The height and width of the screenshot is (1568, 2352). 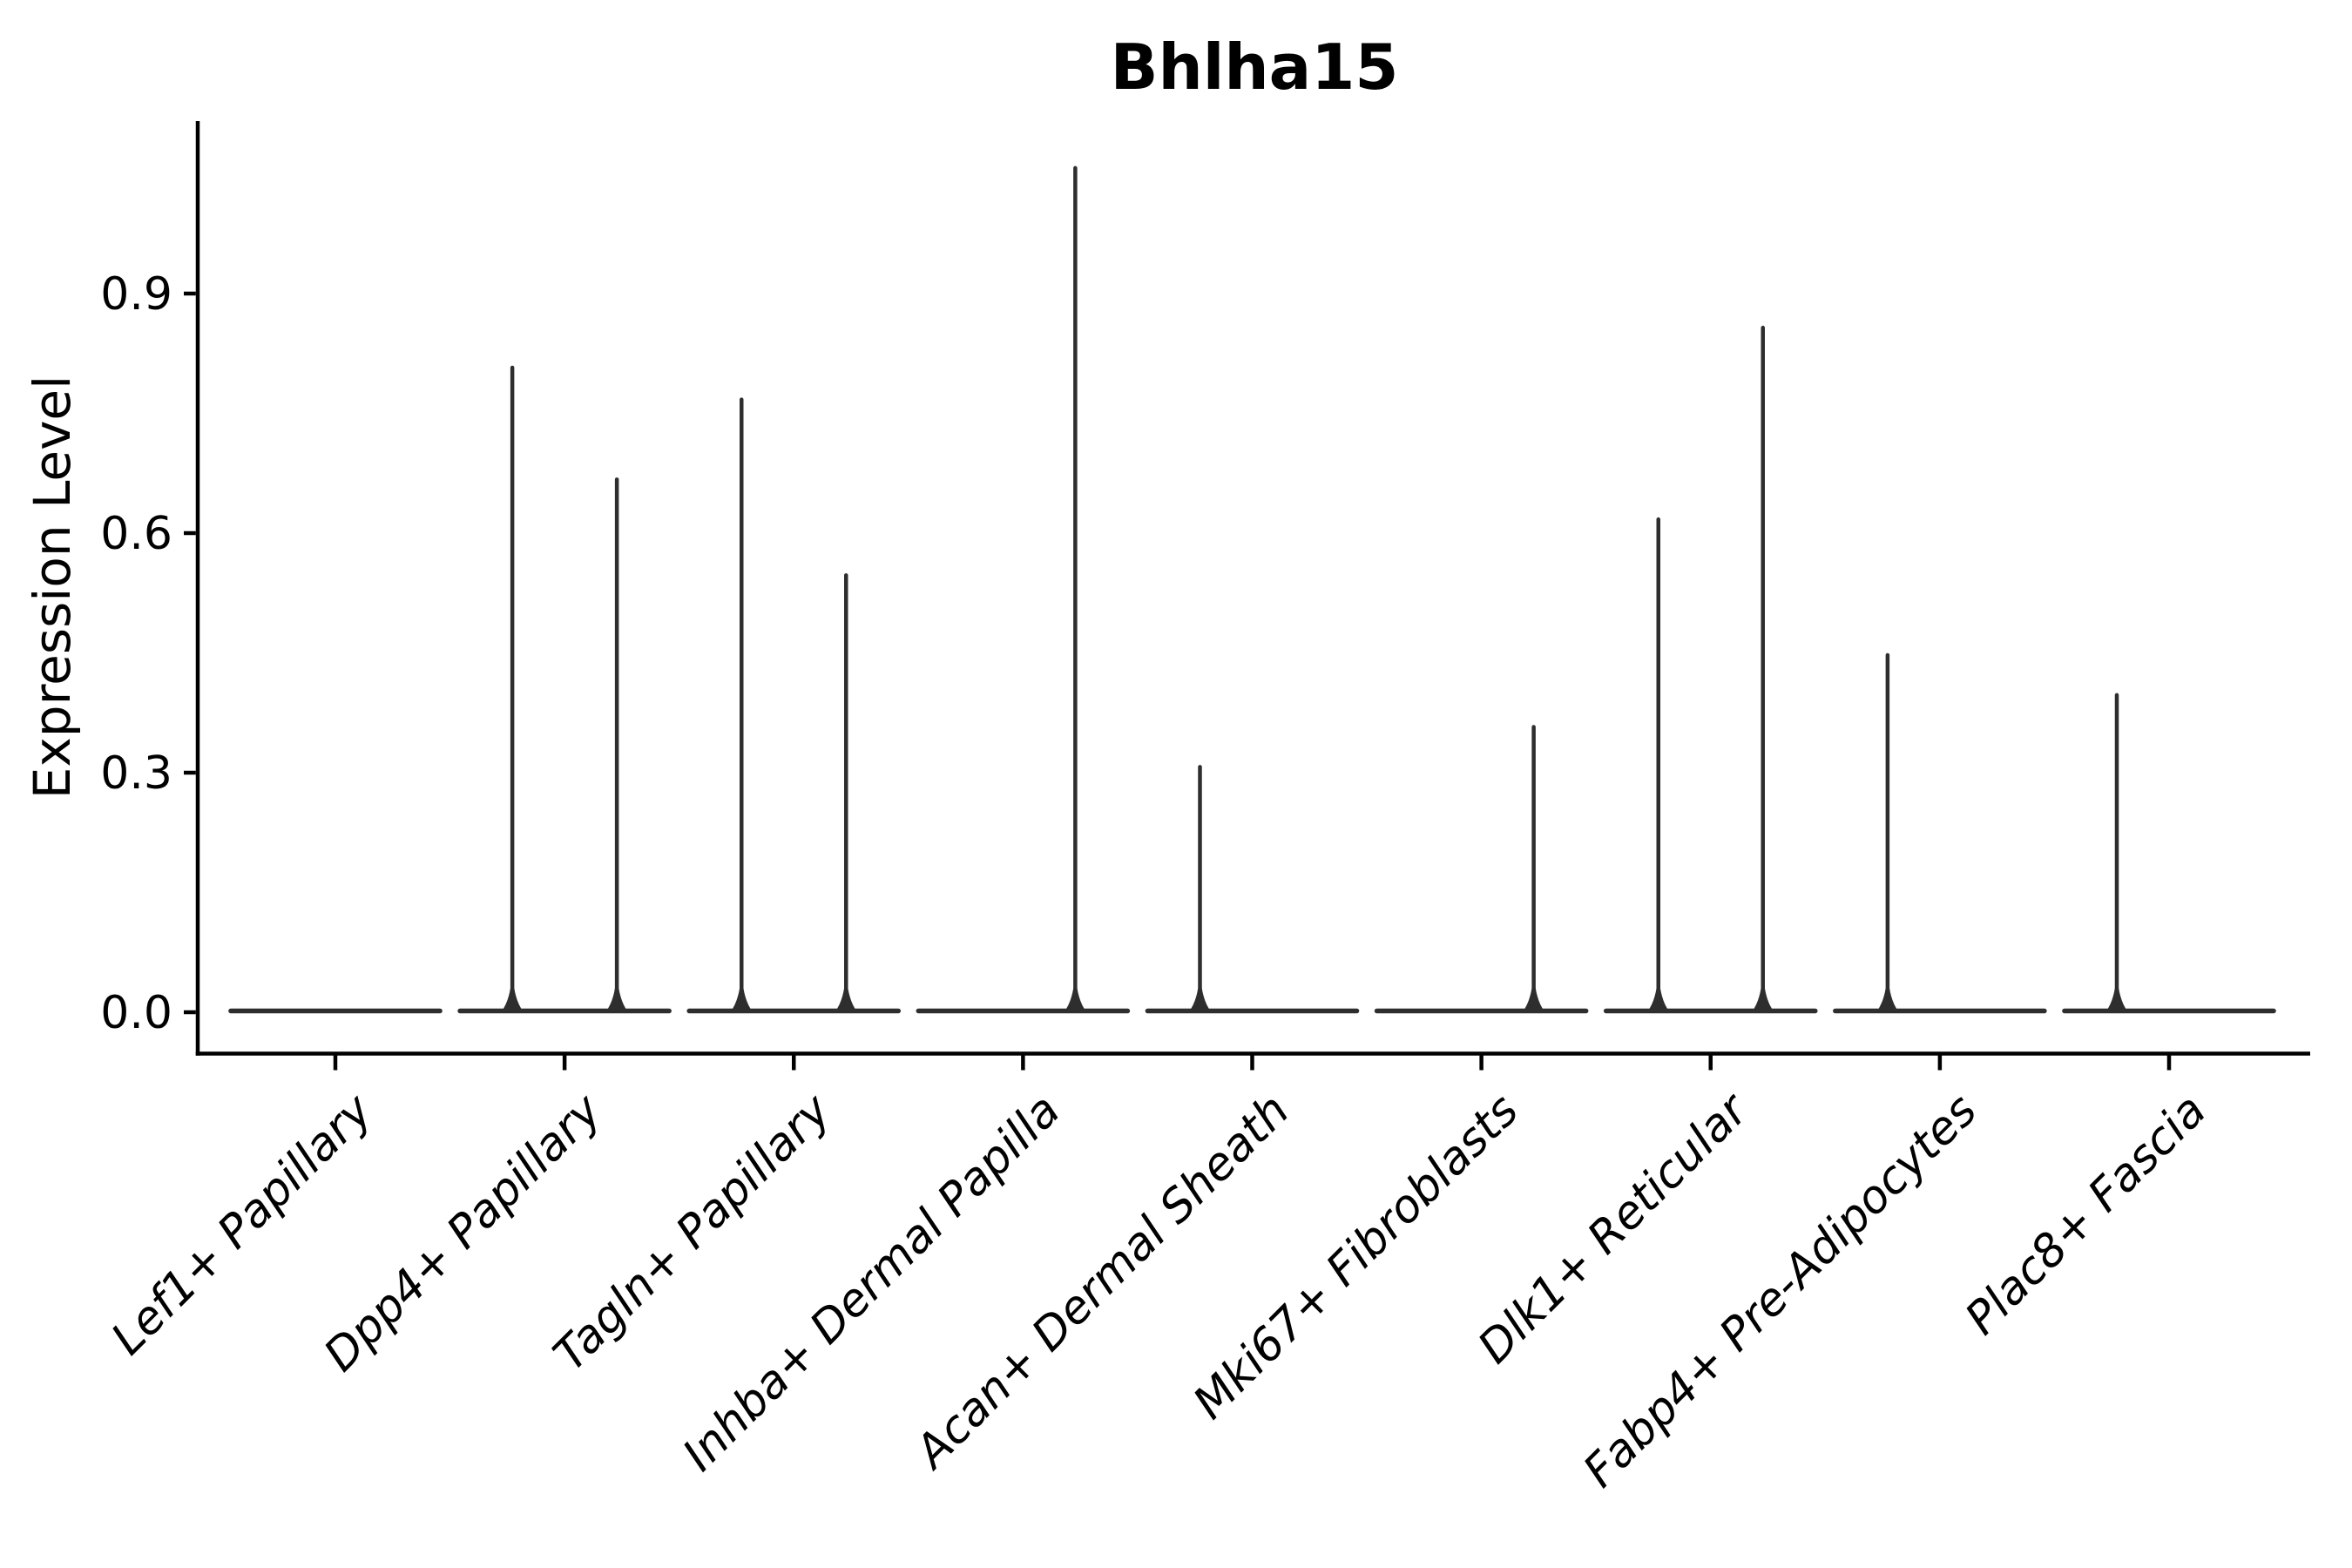 I want to click on y-axis-label: Expression Level, so click(x=52, y=587).